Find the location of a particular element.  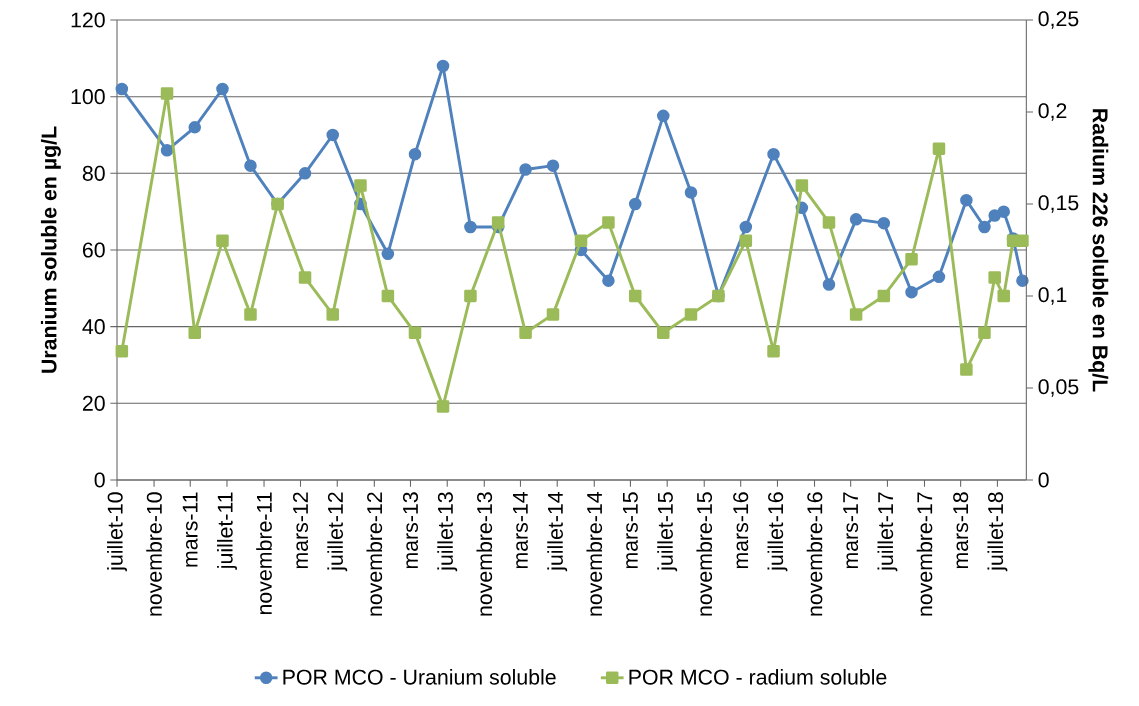

x-tick-label: novembre-17 is located at coordinates (924, 554).